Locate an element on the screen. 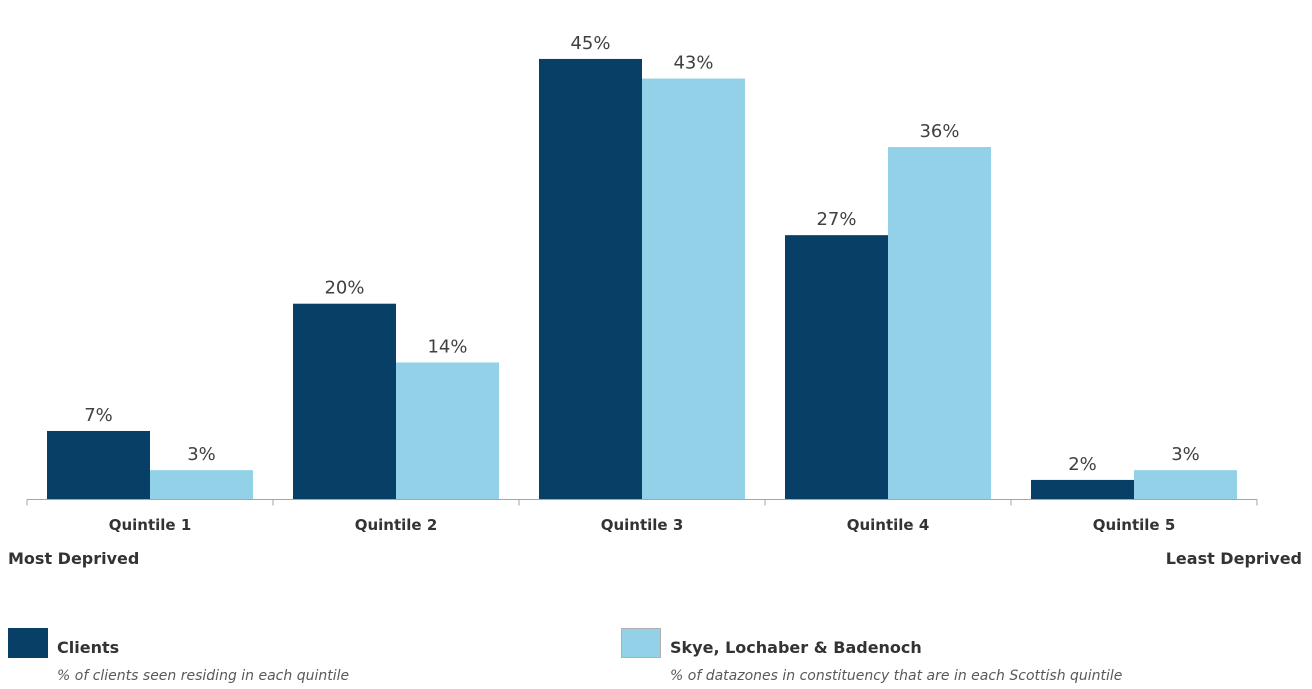 The width and height of the screenshot is (1312, 689). tick-label-q1: Quintile 1 is located at coordinates (150, 525).